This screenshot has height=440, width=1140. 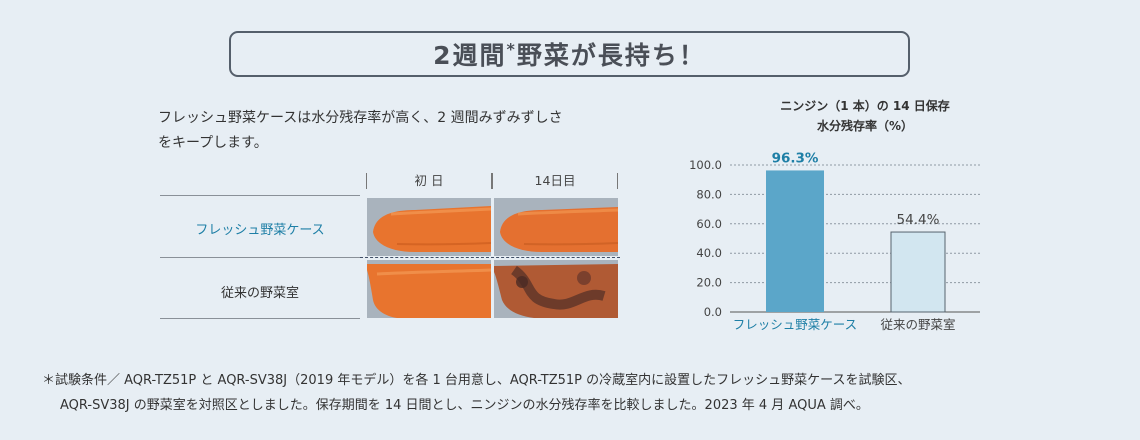 I want to click on chart-subtitle: 水分残存率（%）, so click(x=865, y=126).